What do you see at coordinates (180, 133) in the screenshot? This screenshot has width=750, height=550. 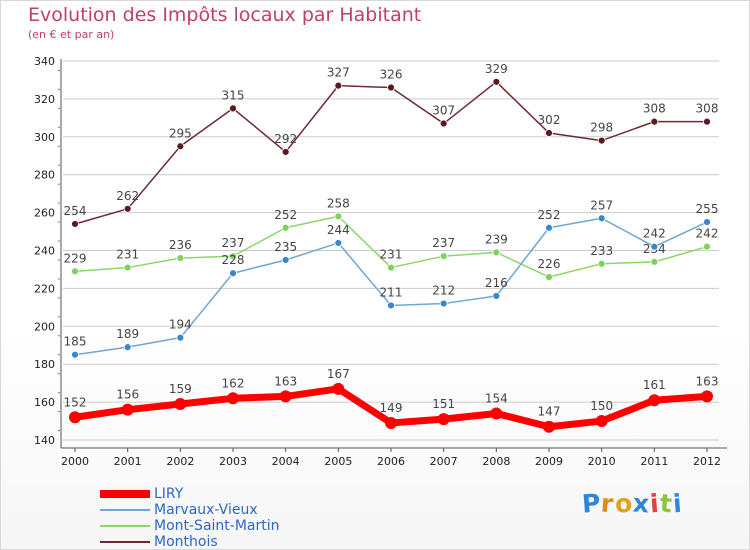 I see `data-label: 295` at bounding box center [180, 133].